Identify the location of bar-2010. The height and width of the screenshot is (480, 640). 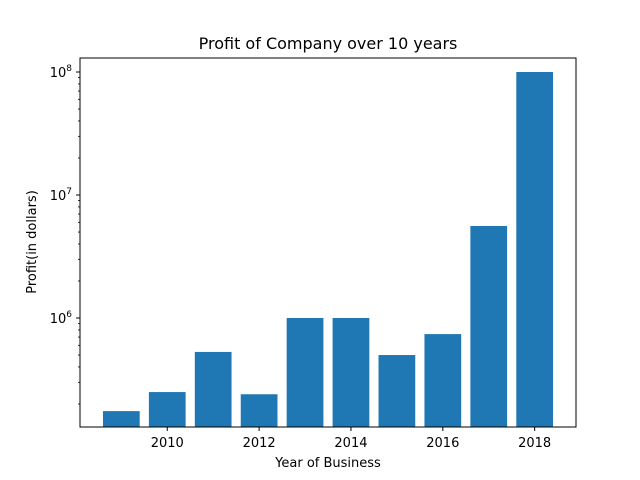
(167, 409).